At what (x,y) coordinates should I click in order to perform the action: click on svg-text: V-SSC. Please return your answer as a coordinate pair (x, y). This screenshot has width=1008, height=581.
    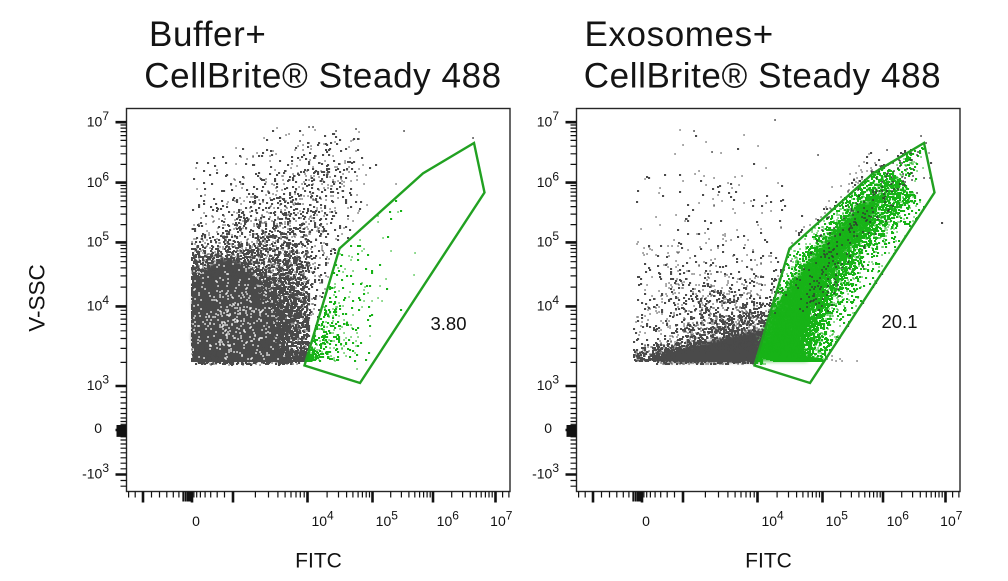
    Looking at the image, I should click on (37, 298).